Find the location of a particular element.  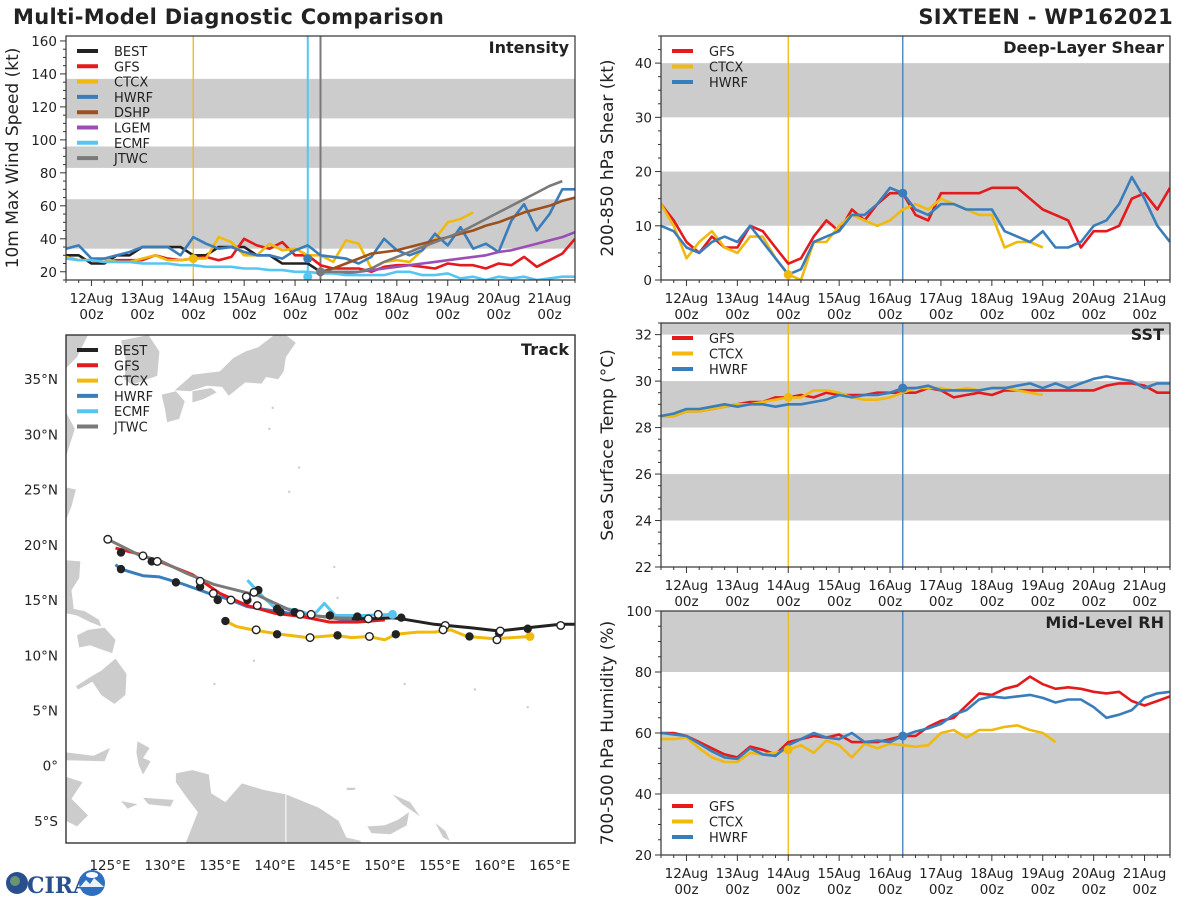

landmass-taiwan is located at coordinates (71, 503).